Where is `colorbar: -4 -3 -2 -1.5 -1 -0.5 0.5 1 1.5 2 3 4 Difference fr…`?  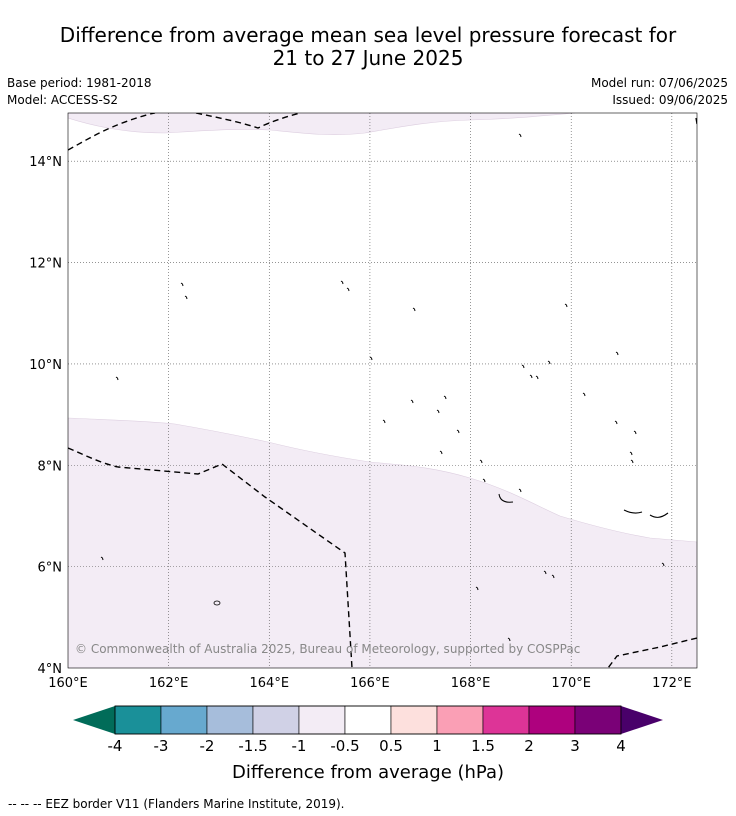 colorbar: -4 -3 -2 -1.5 -1 -0.5 0.5 1 1.5 2 3 4 Difference fr… is located at coordinates (368, 744).